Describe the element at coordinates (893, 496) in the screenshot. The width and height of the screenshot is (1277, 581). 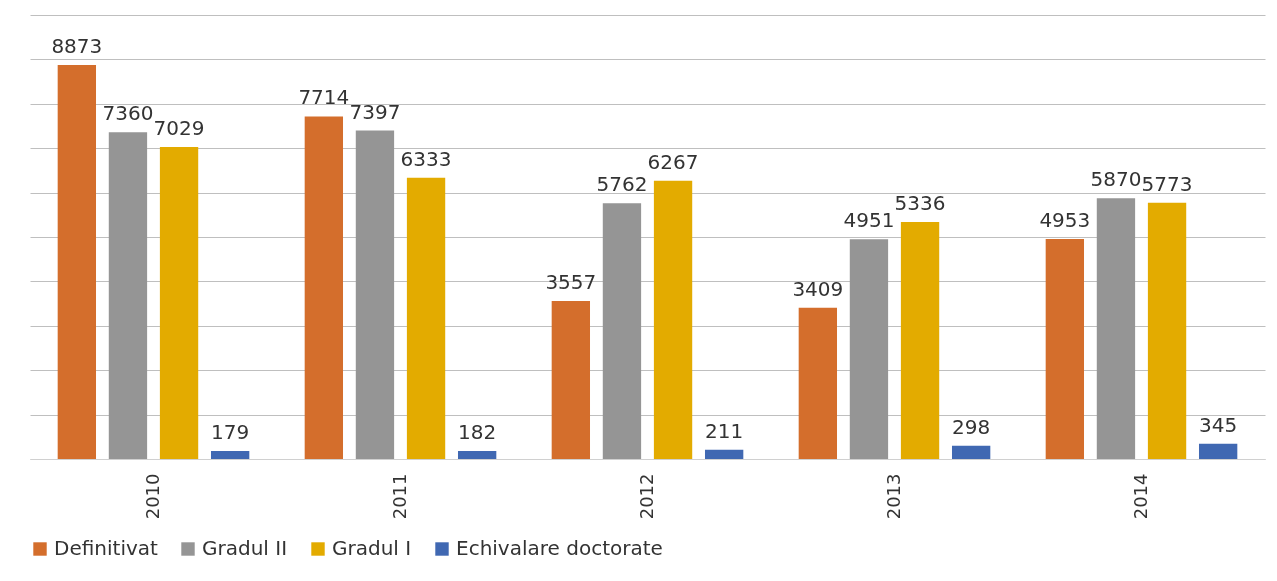
I see `x-tick-label: 2013` at that location.